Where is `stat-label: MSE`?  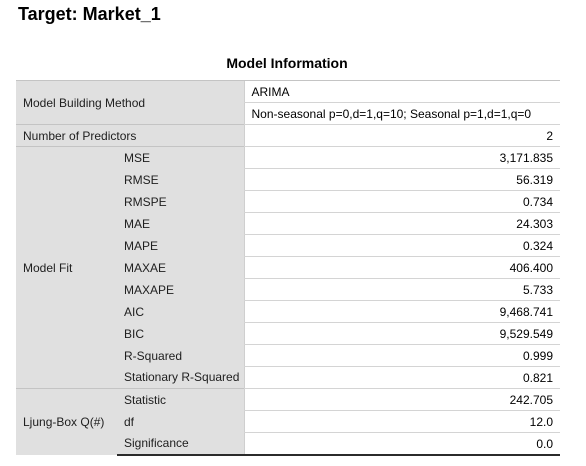
stat-label: MSE is located at coordinates (181, 157).